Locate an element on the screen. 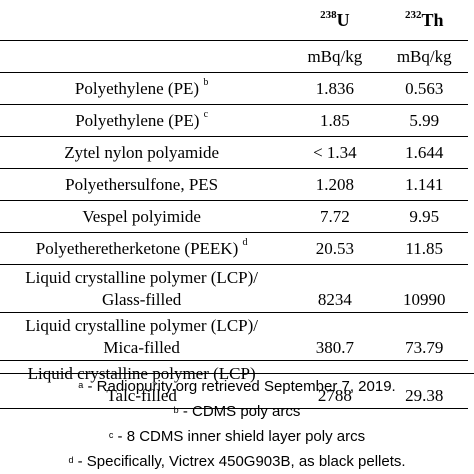 The width and height of the screenshot is (474, 474). material-cell: Polyethylene (PE) c is located at coordinates (145, 120).